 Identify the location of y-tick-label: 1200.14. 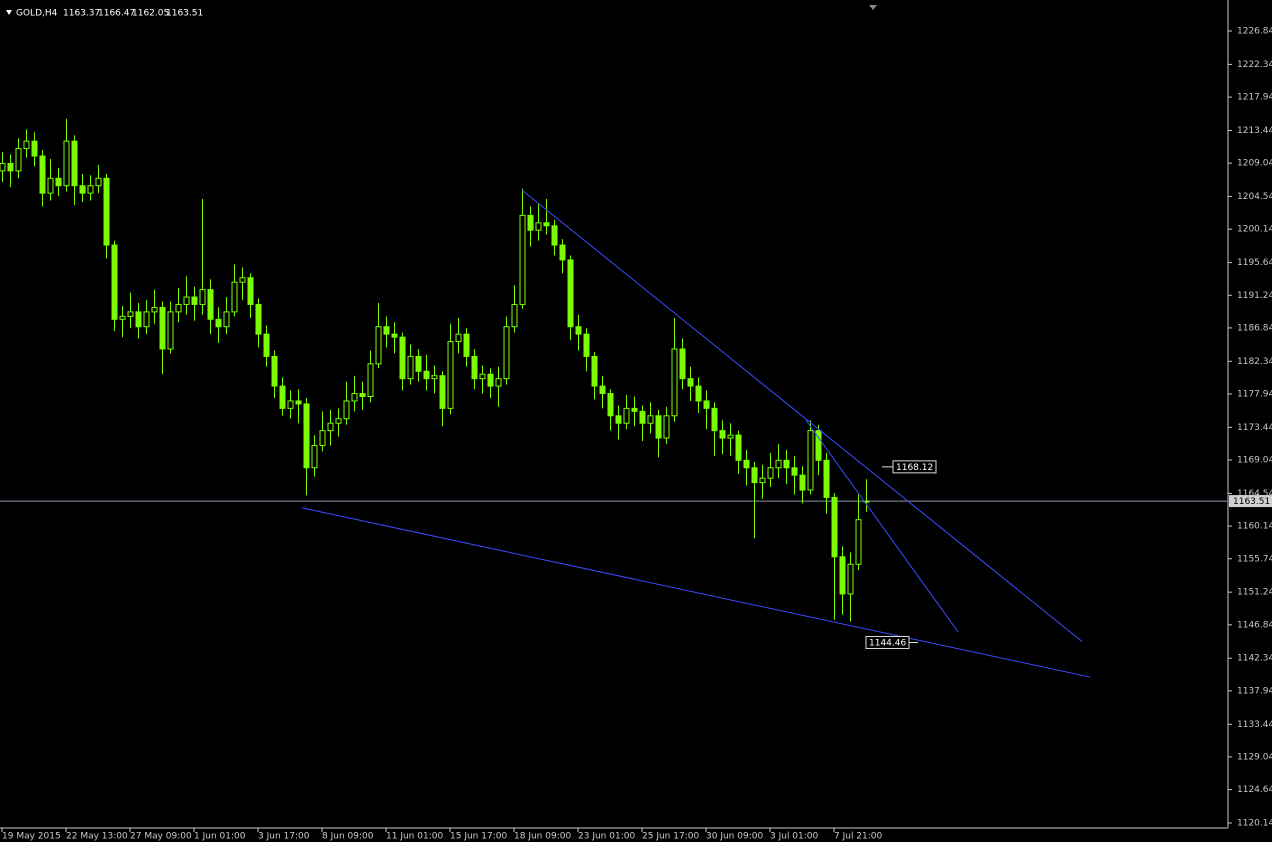
(1254, 230).